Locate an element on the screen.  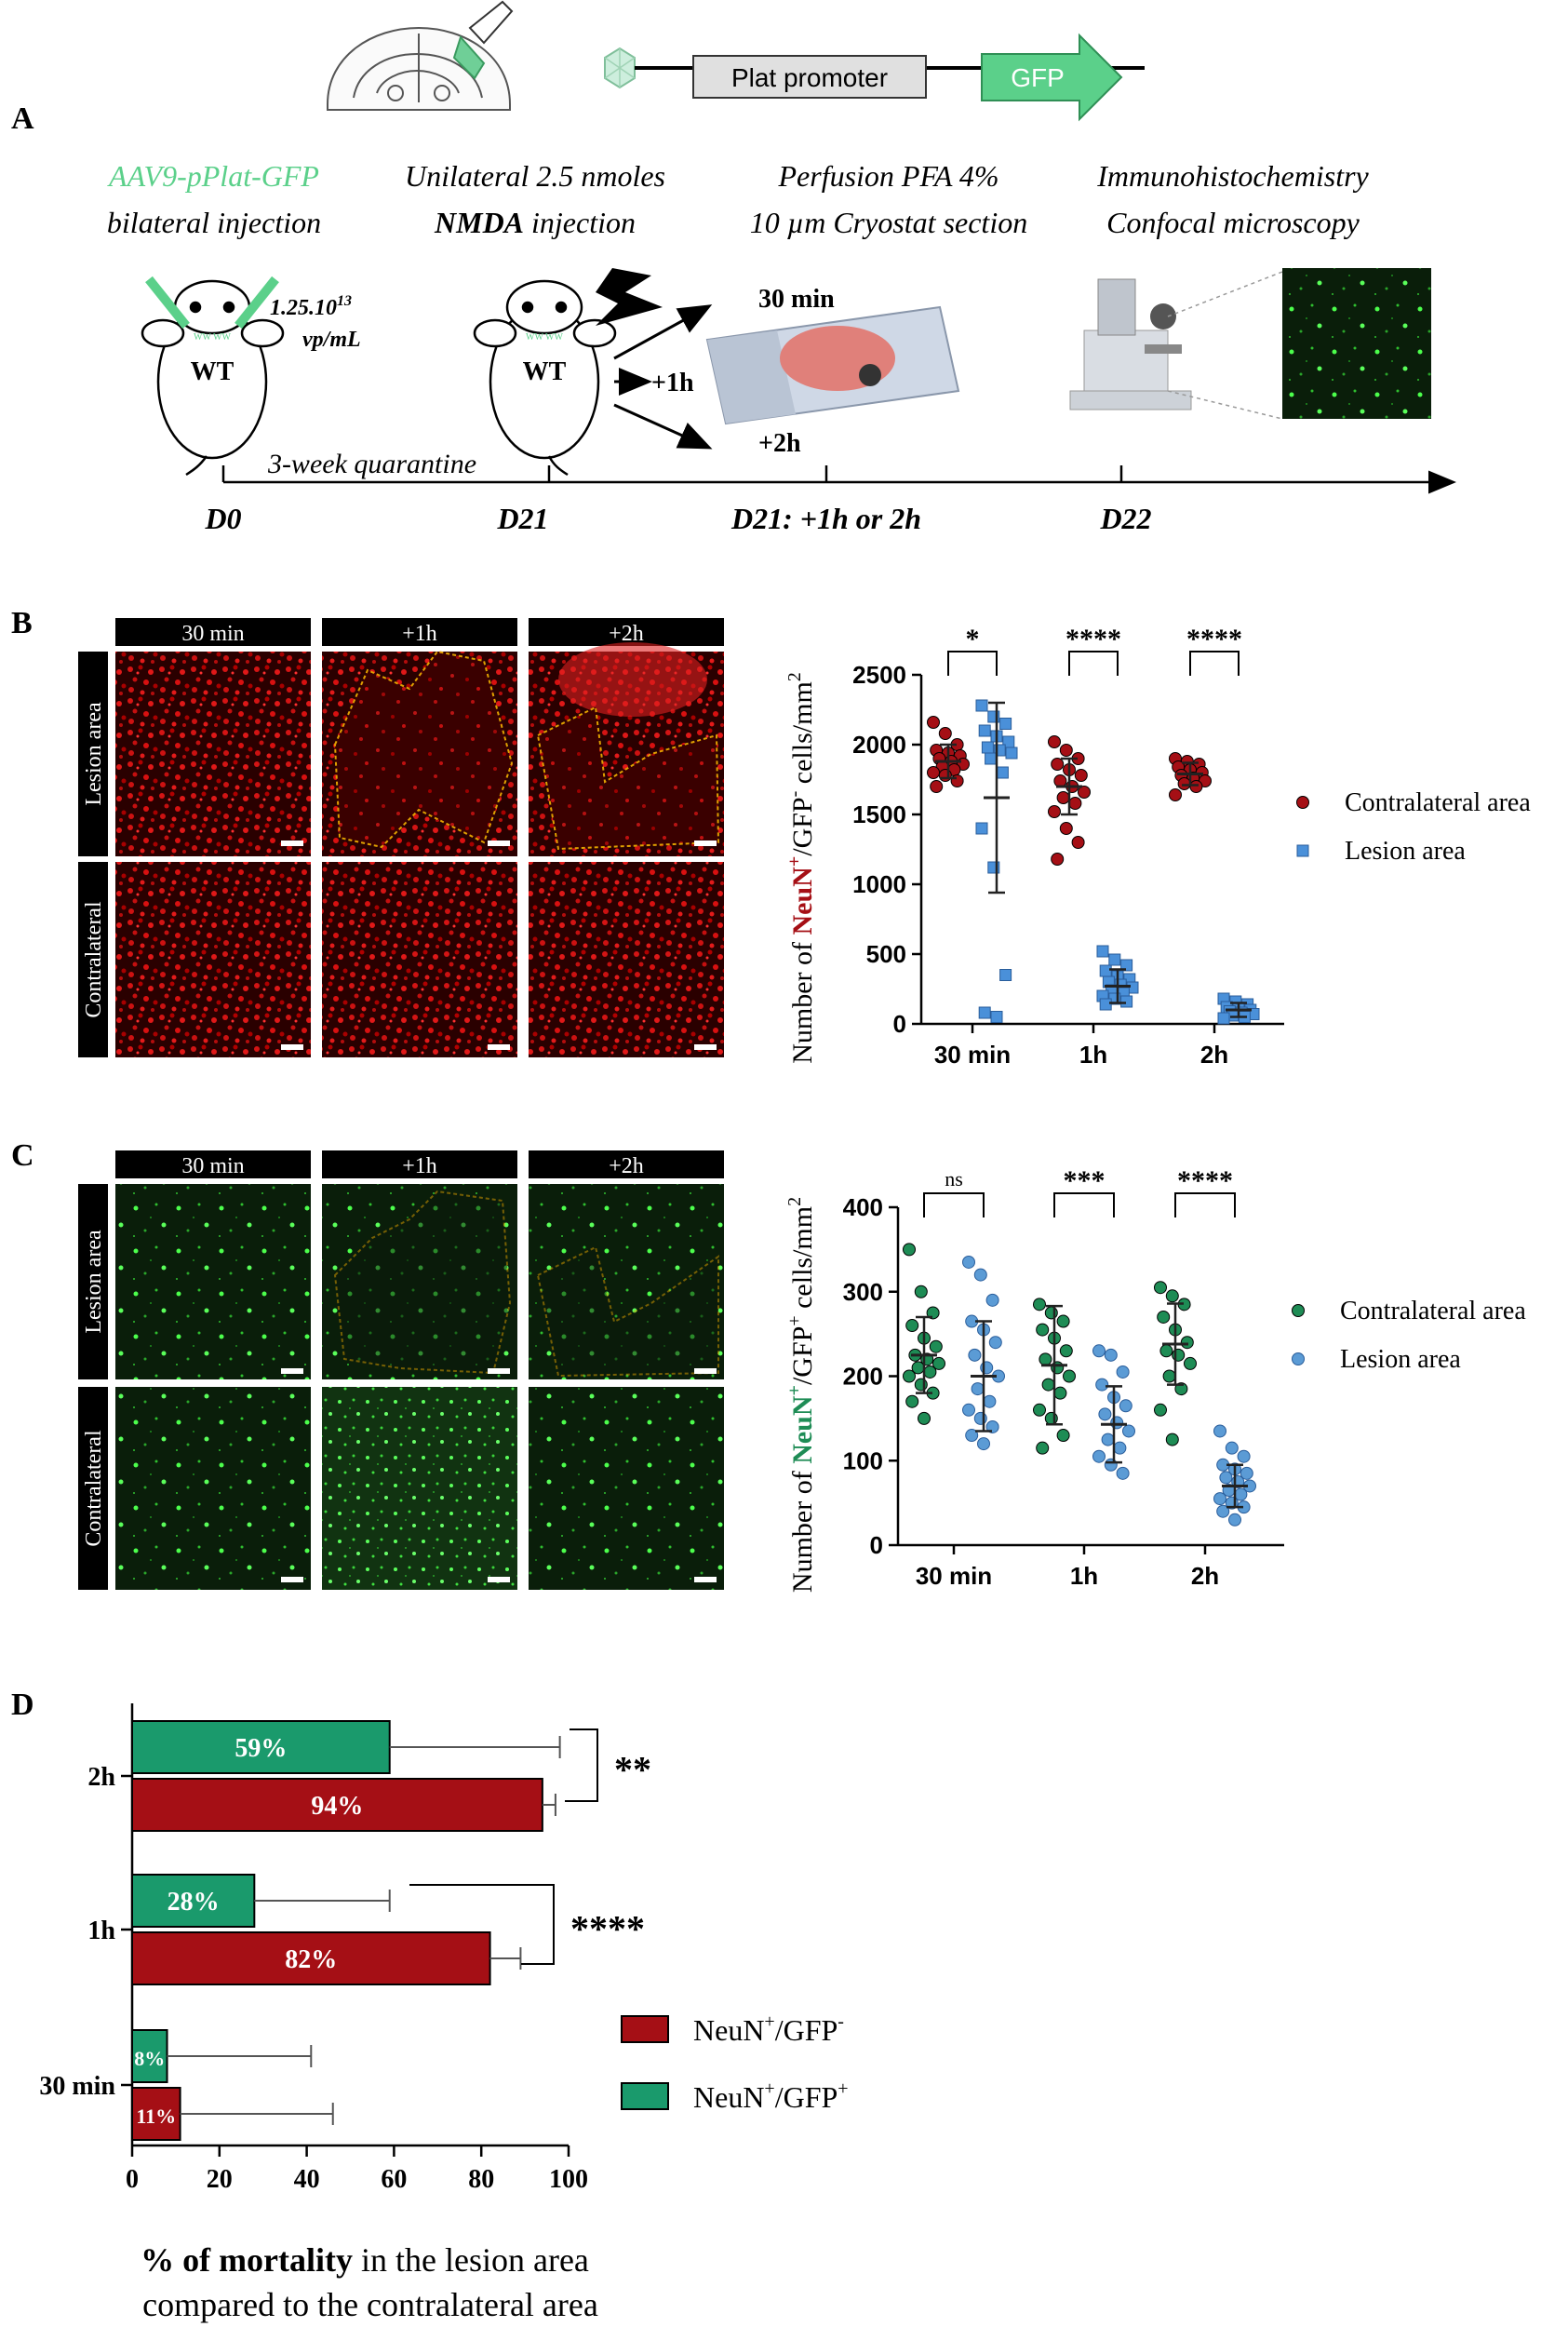
bar-value-label: 28% is located at coordinates (194, 1902).